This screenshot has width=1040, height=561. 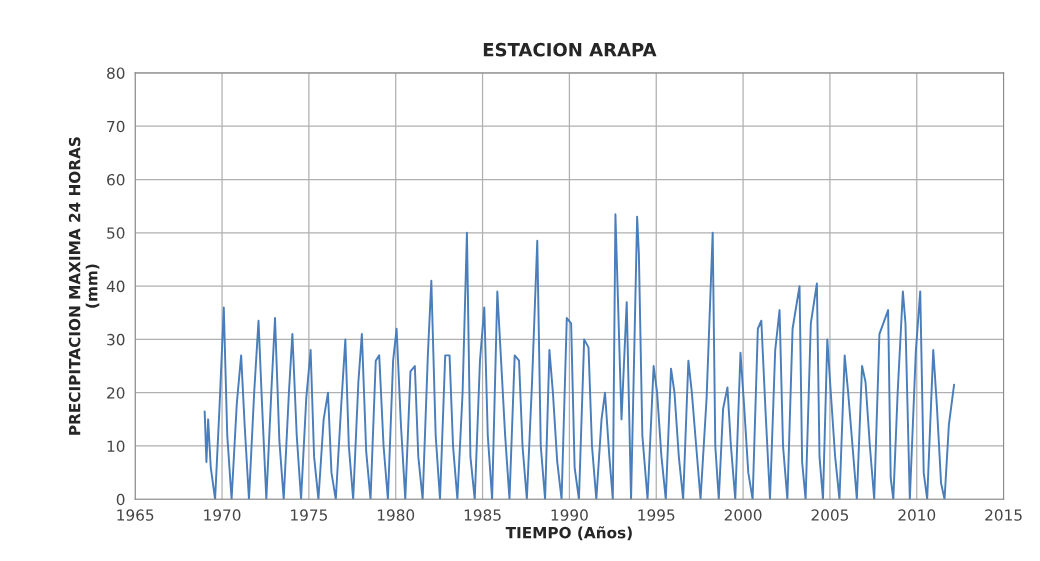 I want to click on y-tick-label: 70, so click(x=116, y=126).